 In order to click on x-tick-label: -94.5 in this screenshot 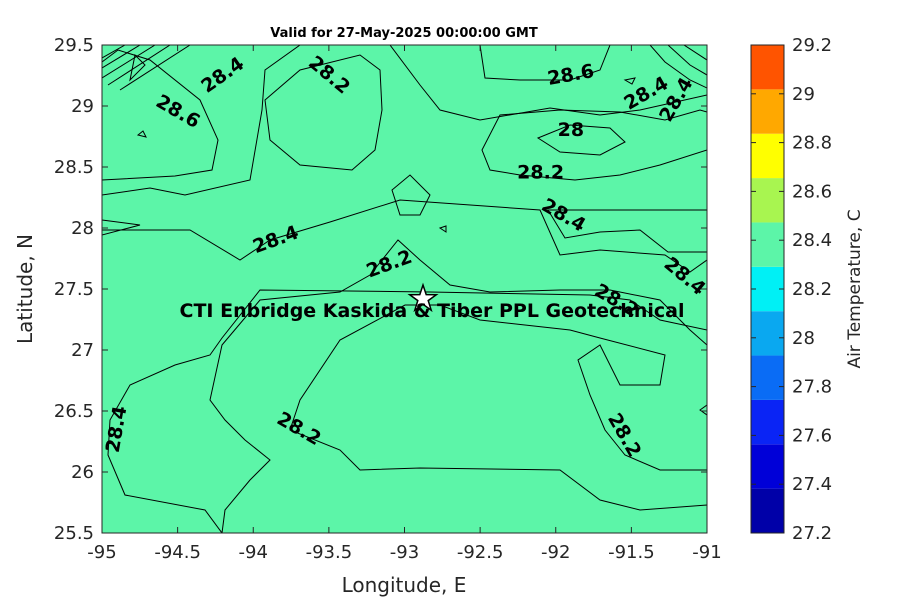, I will do `click(177, 552)`.